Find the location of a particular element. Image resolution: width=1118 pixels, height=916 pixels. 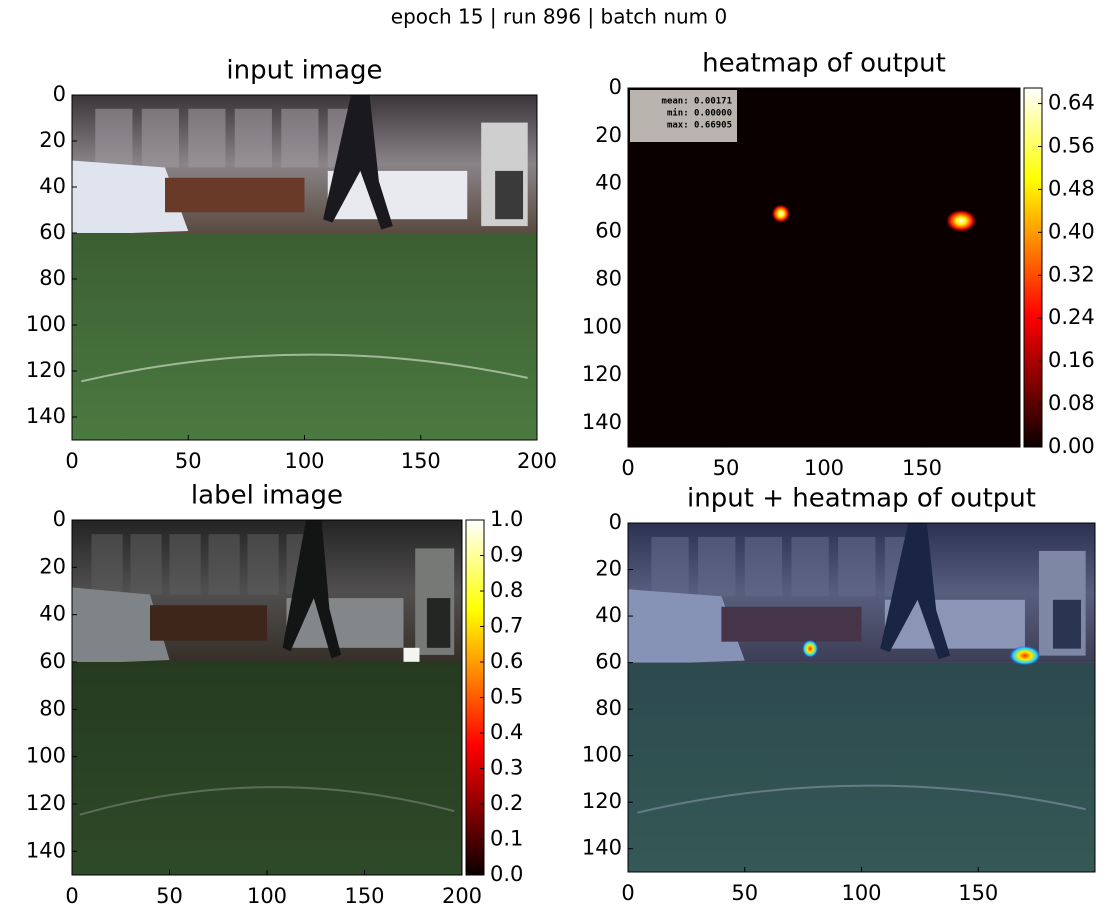

image-person is located at coordinates (358, 162).